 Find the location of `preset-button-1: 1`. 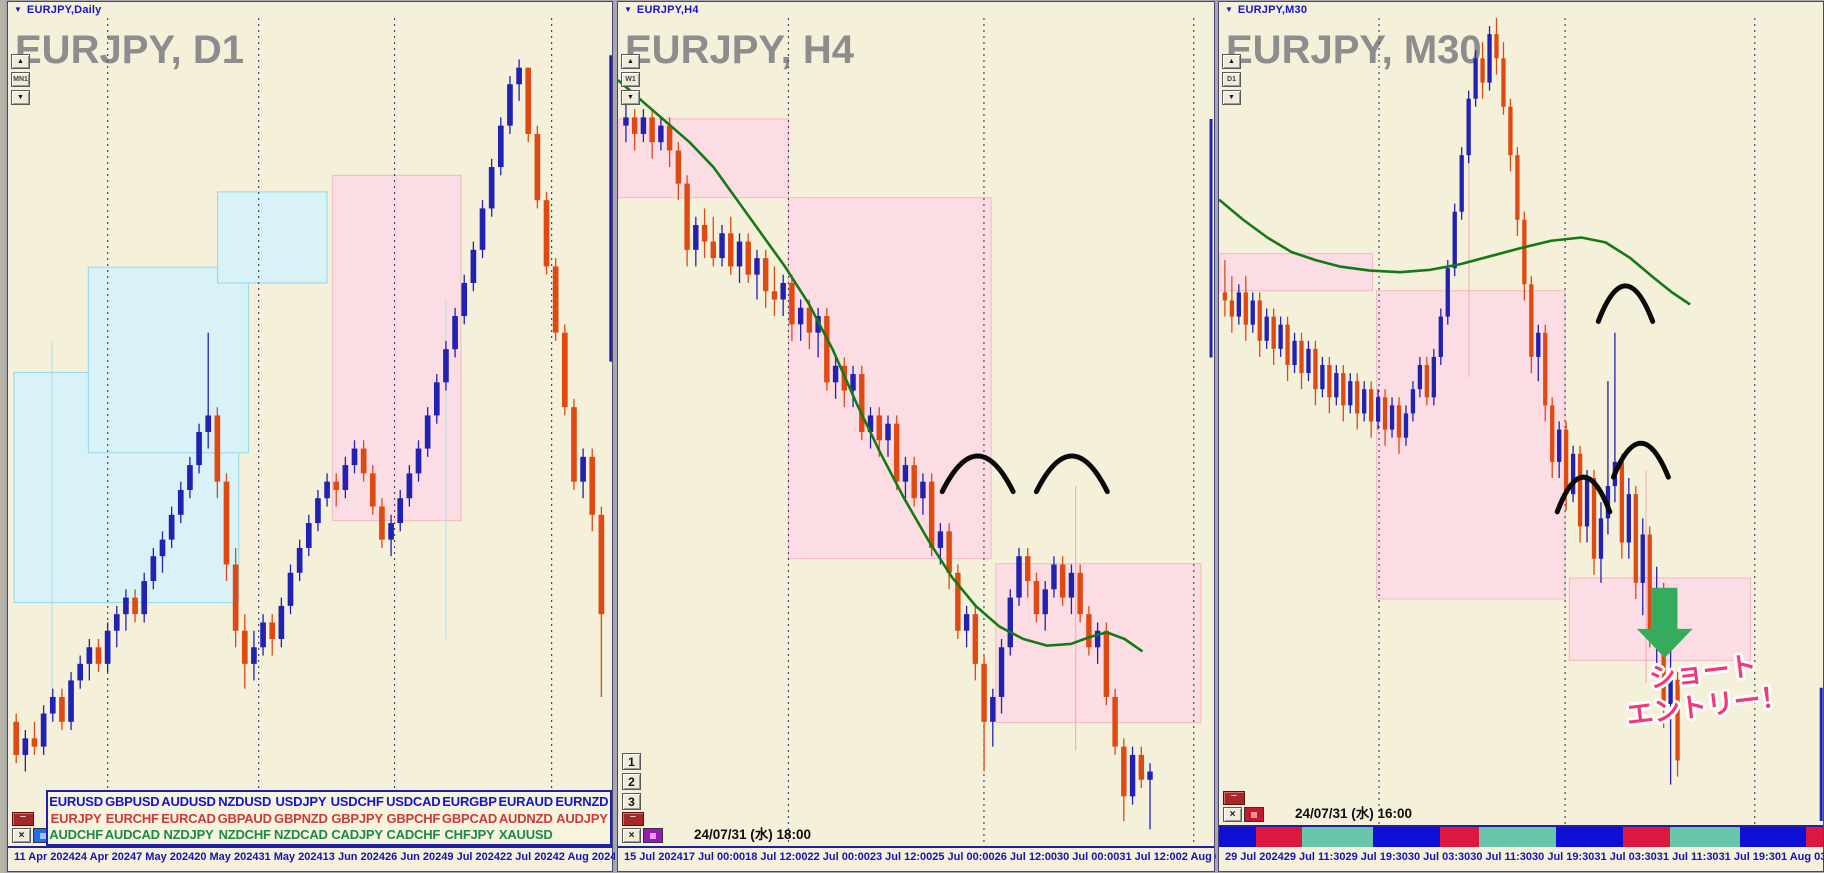

preset-button-1: 1 is located at coordinates (631, 761).